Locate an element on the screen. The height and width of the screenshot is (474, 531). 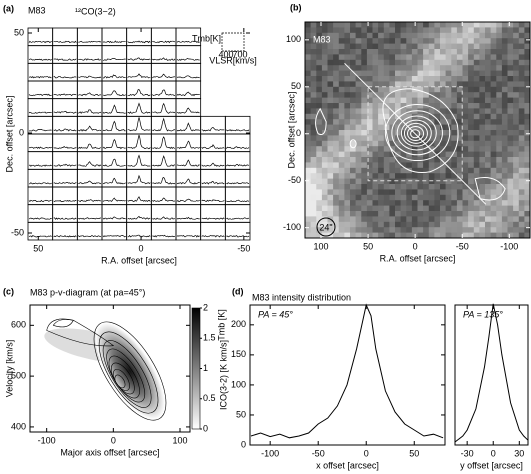
pv-emission is located at coordinates (130, 371).